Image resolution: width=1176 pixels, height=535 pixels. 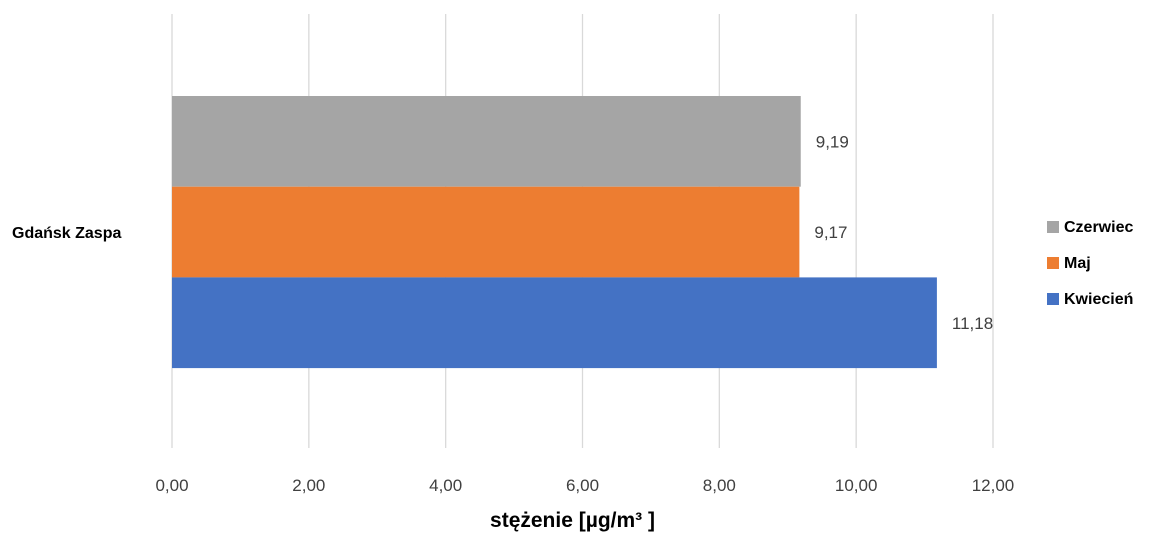 What do you see at coordinates (486, 232) in the screenshot?
I see `bar-maj` at bounding box center [486, 232].